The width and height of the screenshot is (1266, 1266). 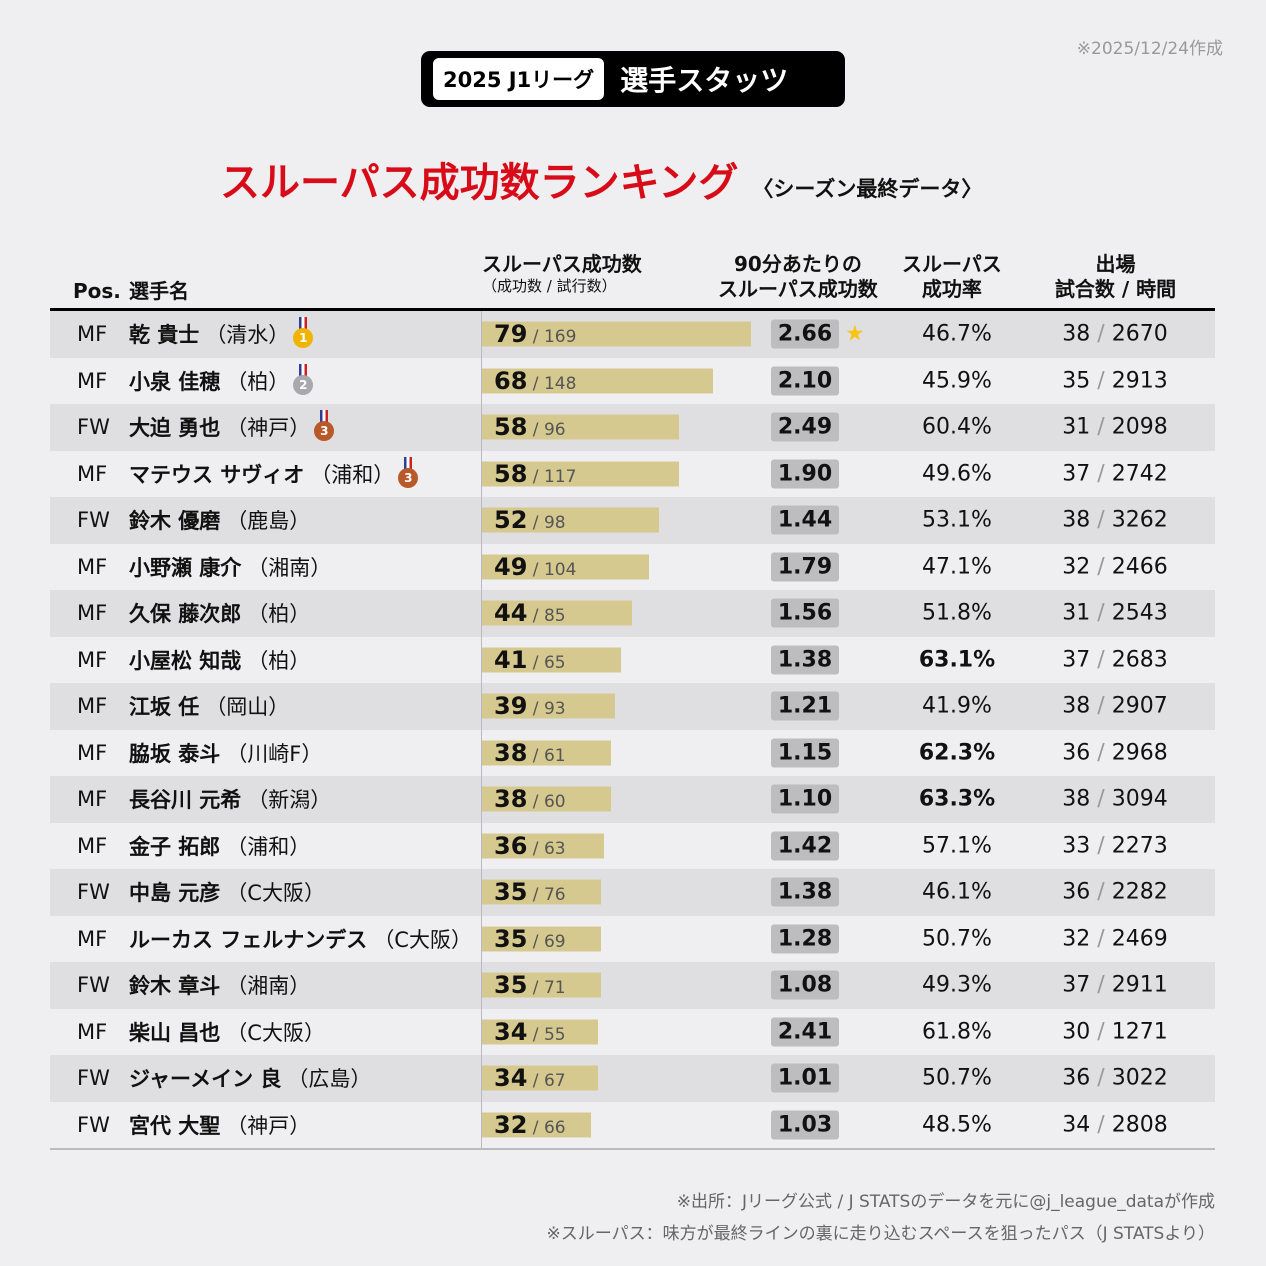 I want to click on player-name-text: 乾 貴士, so click(x=164, y=335).